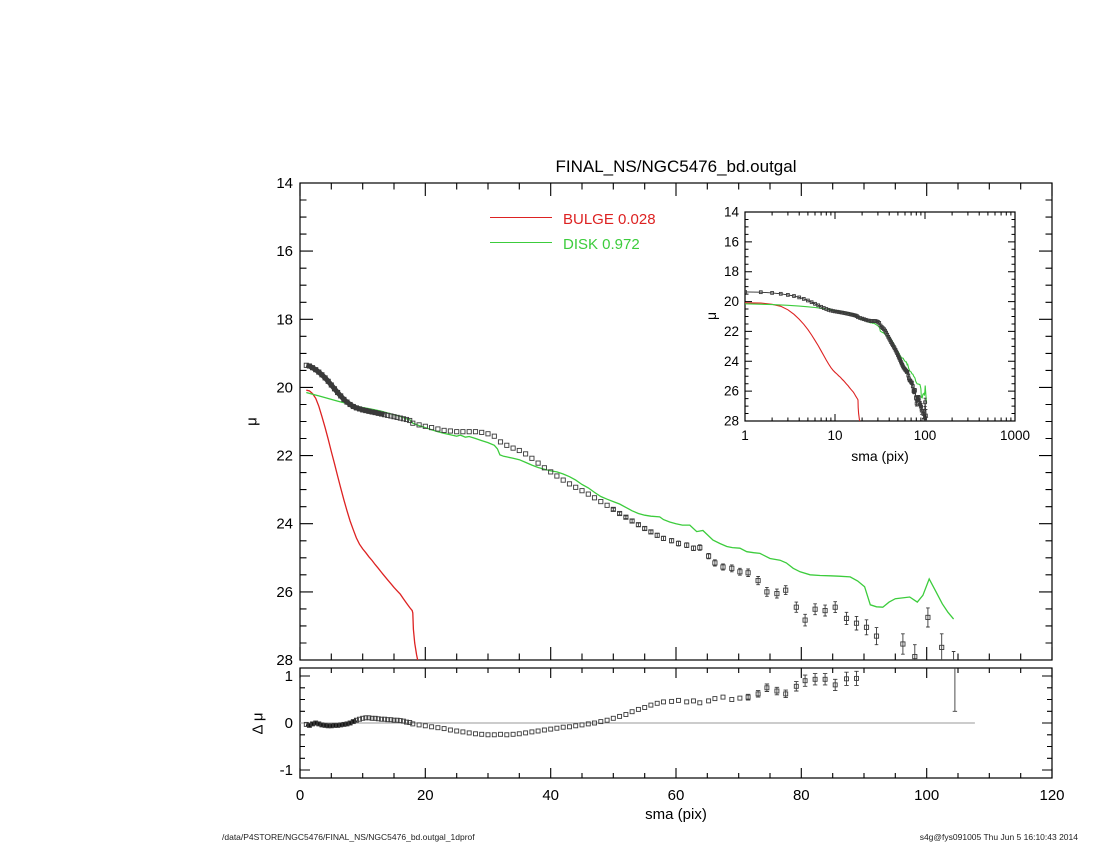 This screenshot has width=1100, height=850. I want to click on svg-text: 40, so click(550, 795).